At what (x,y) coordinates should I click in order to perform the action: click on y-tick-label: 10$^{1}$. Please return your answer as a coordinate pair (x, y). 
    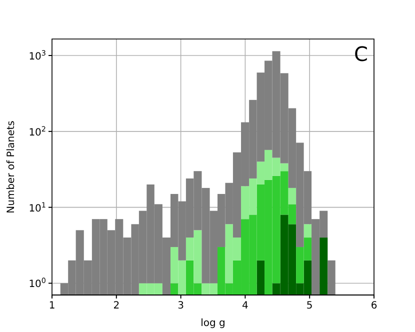
    Looking at the image, I should click on (37, 207).